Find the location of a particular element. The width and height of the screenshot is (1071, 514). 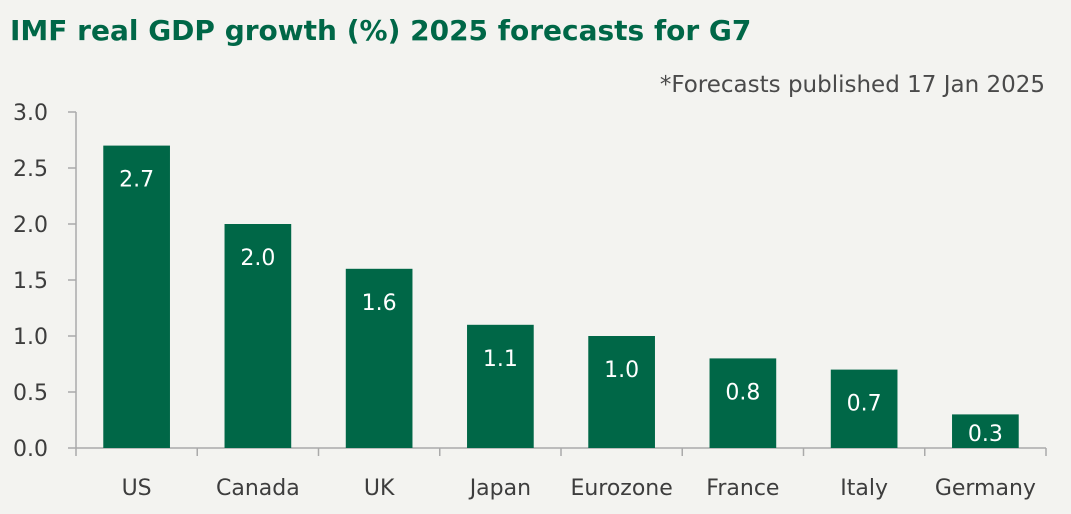

chart-note: *Forecasts published 17 Jan 2025 is located at coordinates (852, 85).